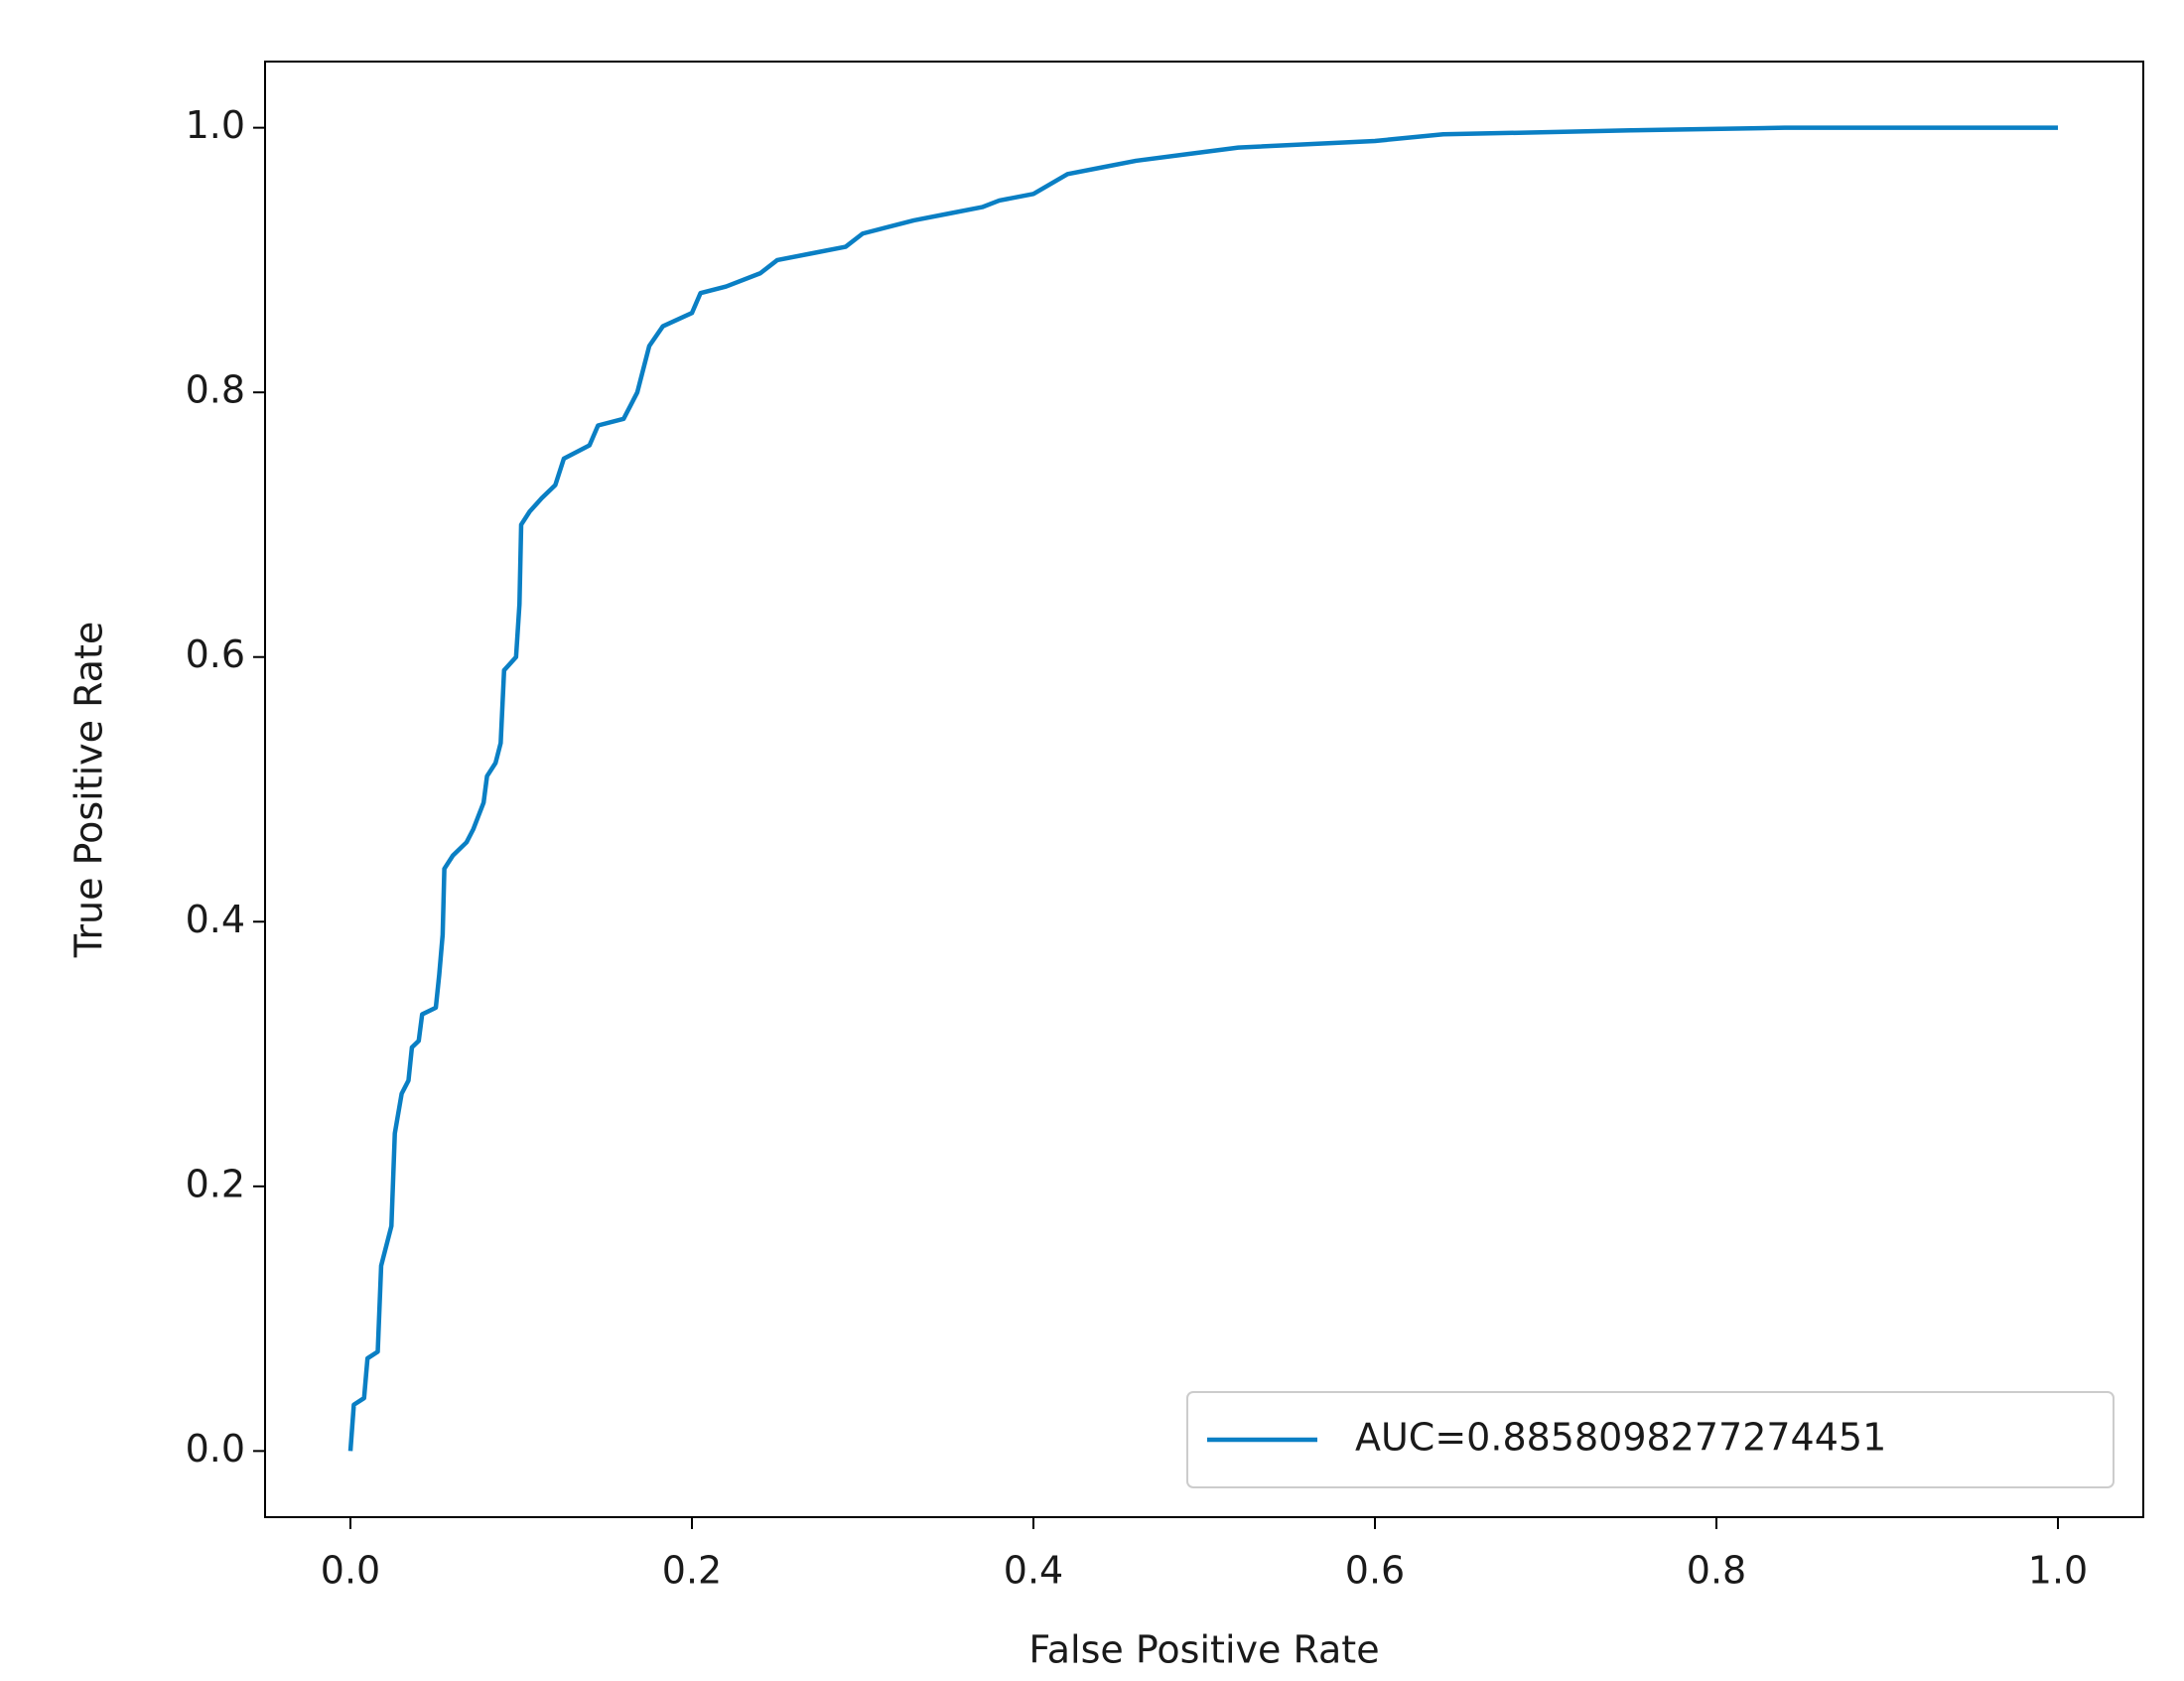  I want to click on y-tick-label: 1.0, so click(215, 125).